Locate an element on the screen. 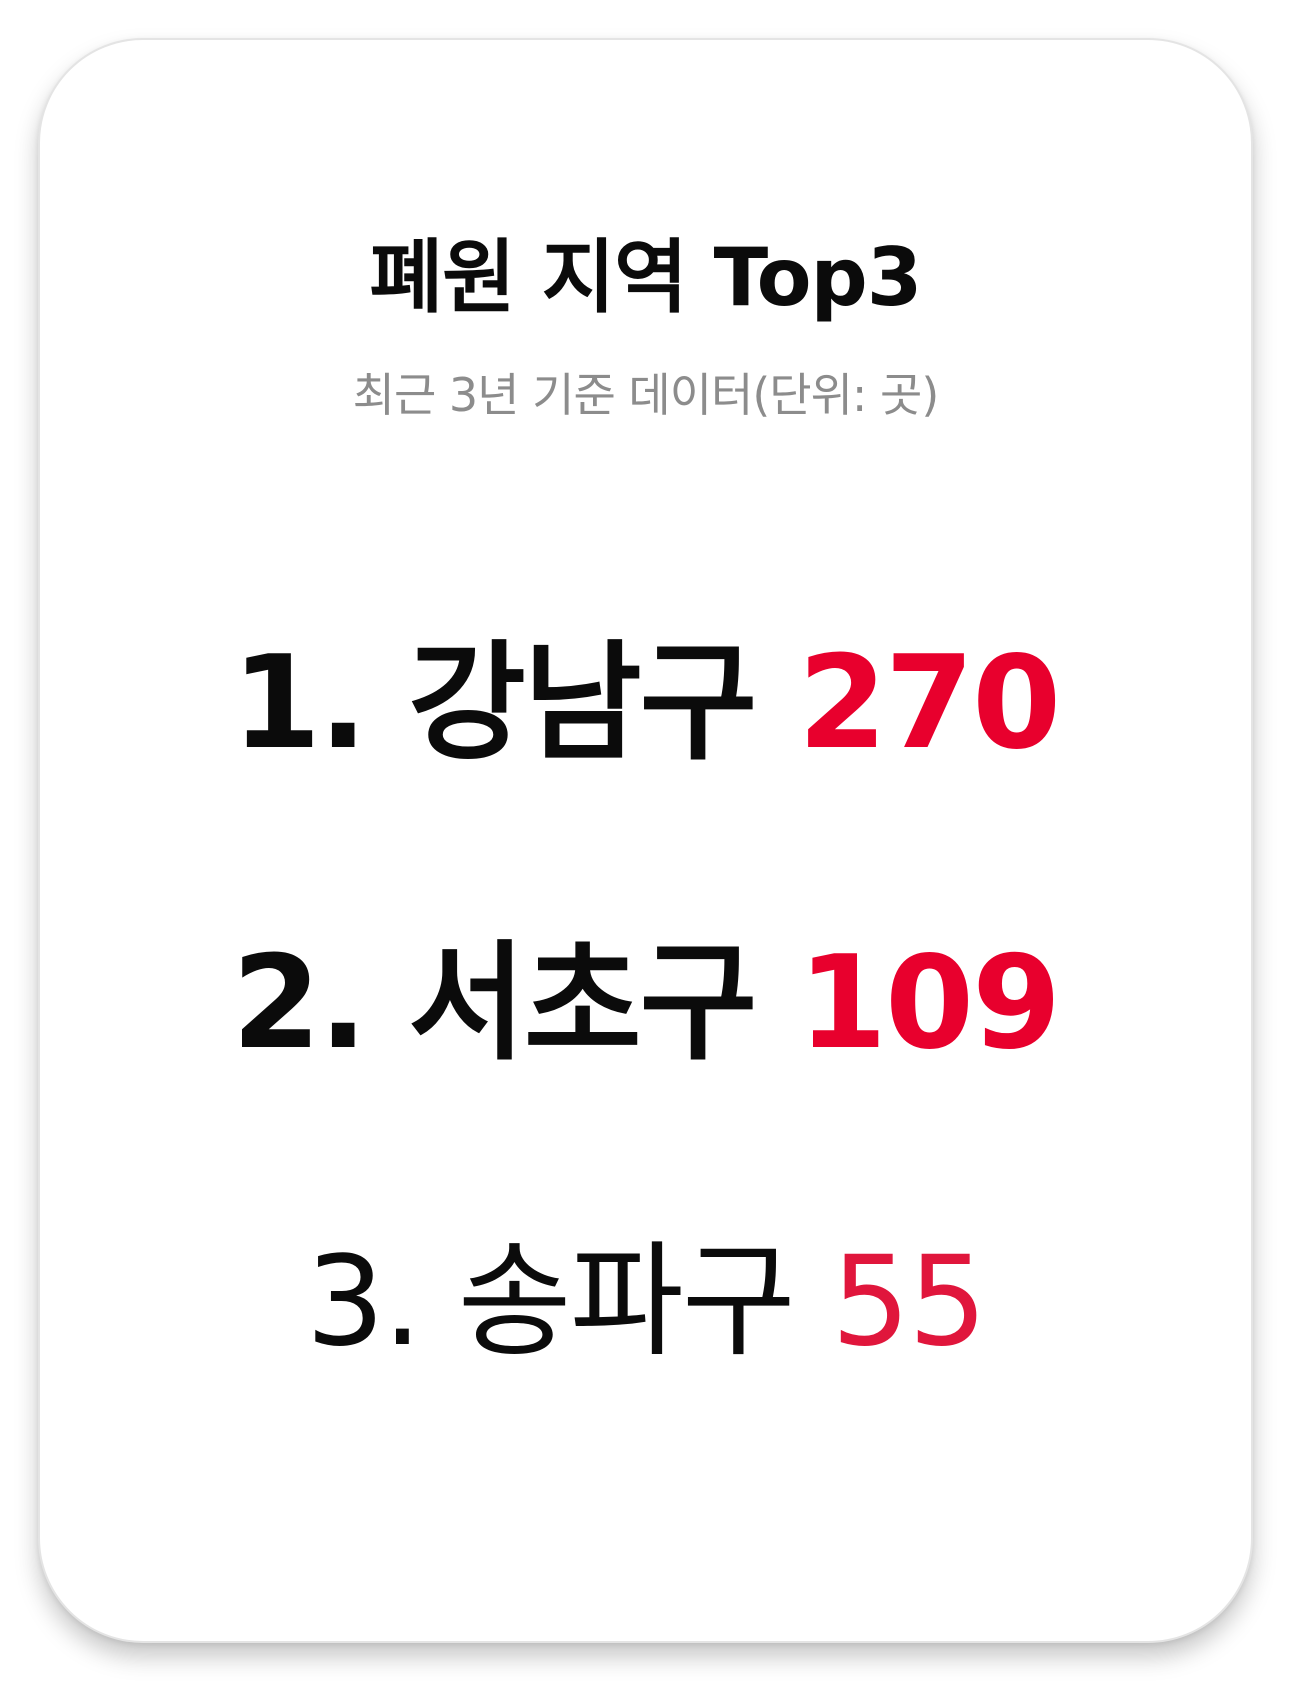 This screenshot has height=1697, width=1306. rank-value: 270 is located at coordinates (929, 703).